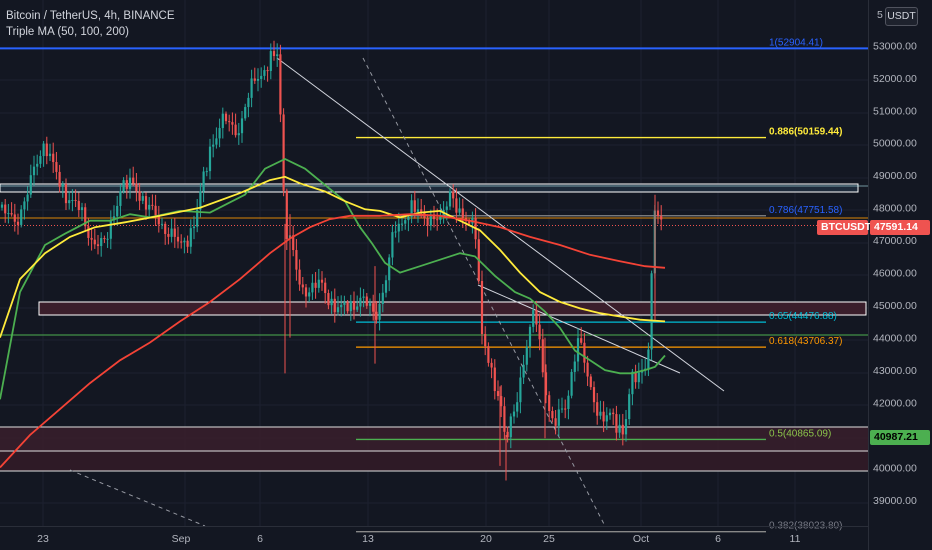  Describe the element at coordinates (895, 306) in the screenshot. I see `price-tick: 45000.00` at that location.